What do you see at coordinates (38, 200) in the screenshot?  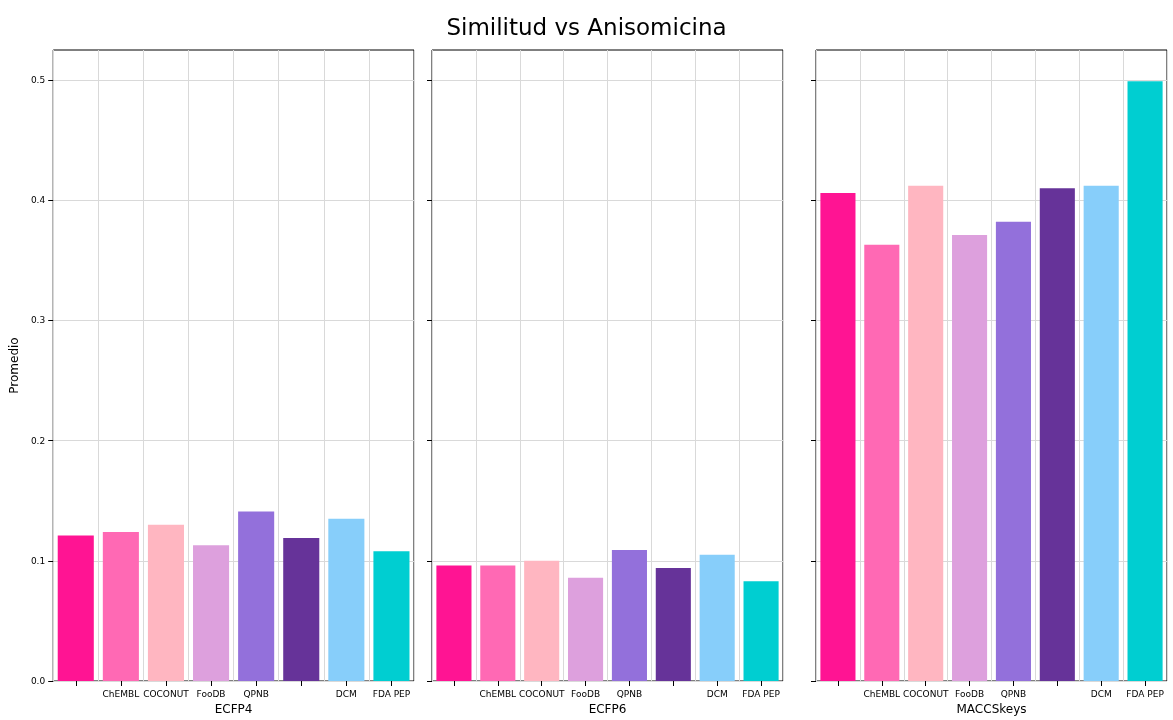 I see `y-tick-label: 0.4` at bounding box center [38, 200].